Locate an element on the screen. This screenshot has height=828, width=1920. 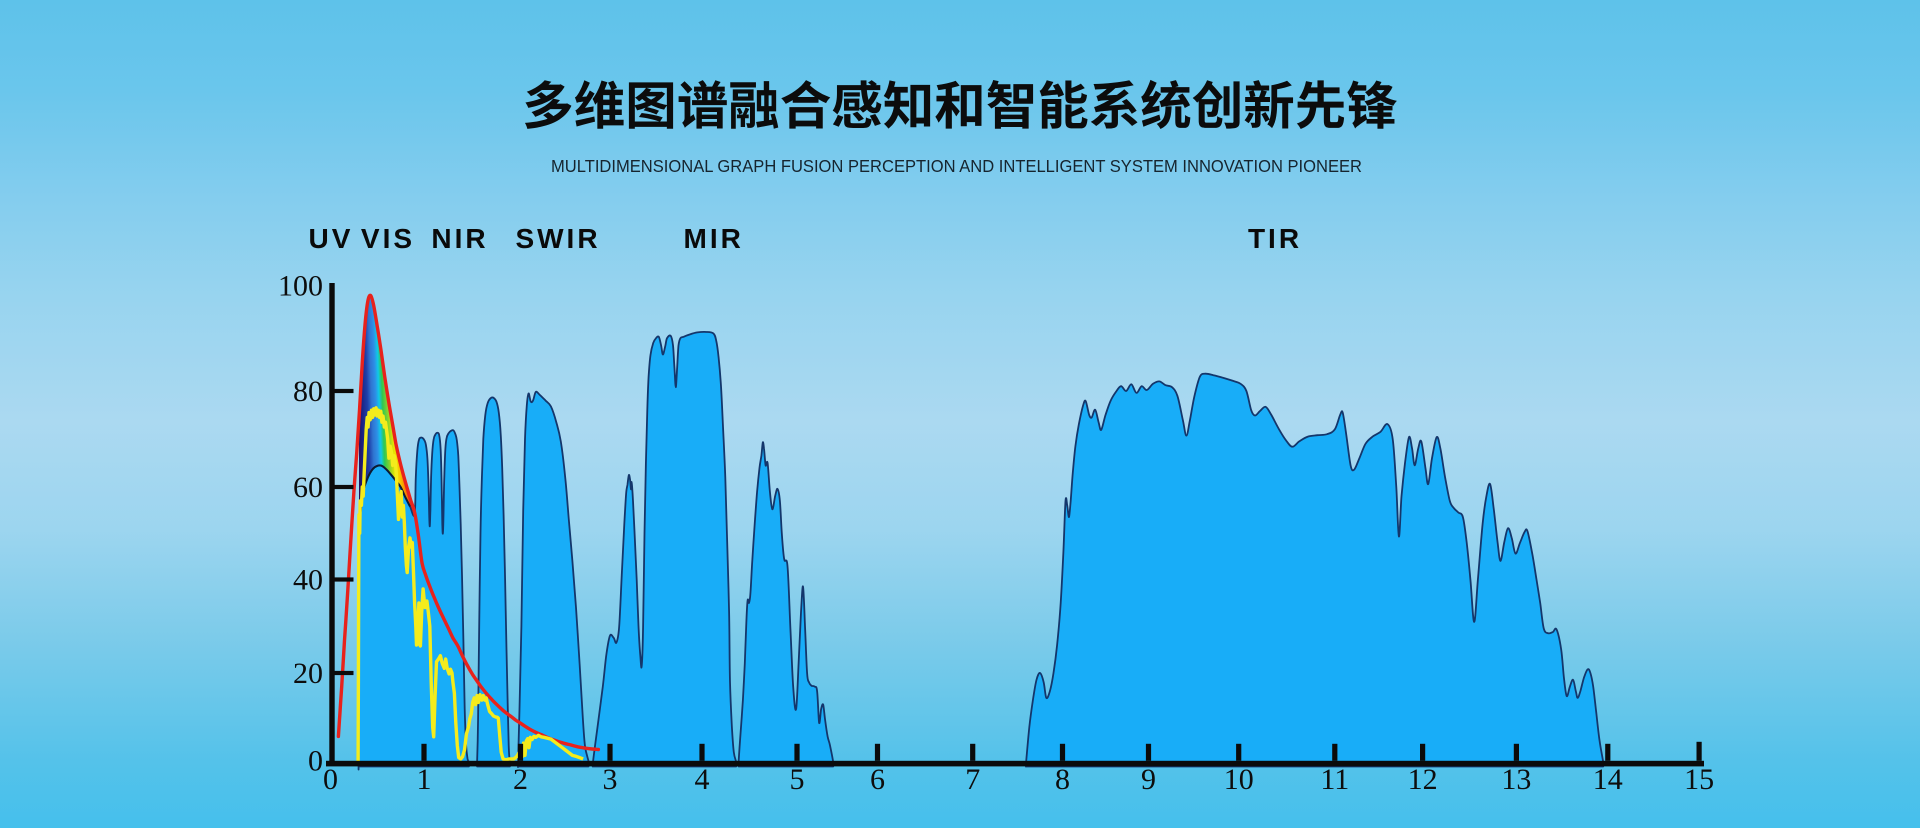
svg-text: 20 is located at coordinates (308, 673).